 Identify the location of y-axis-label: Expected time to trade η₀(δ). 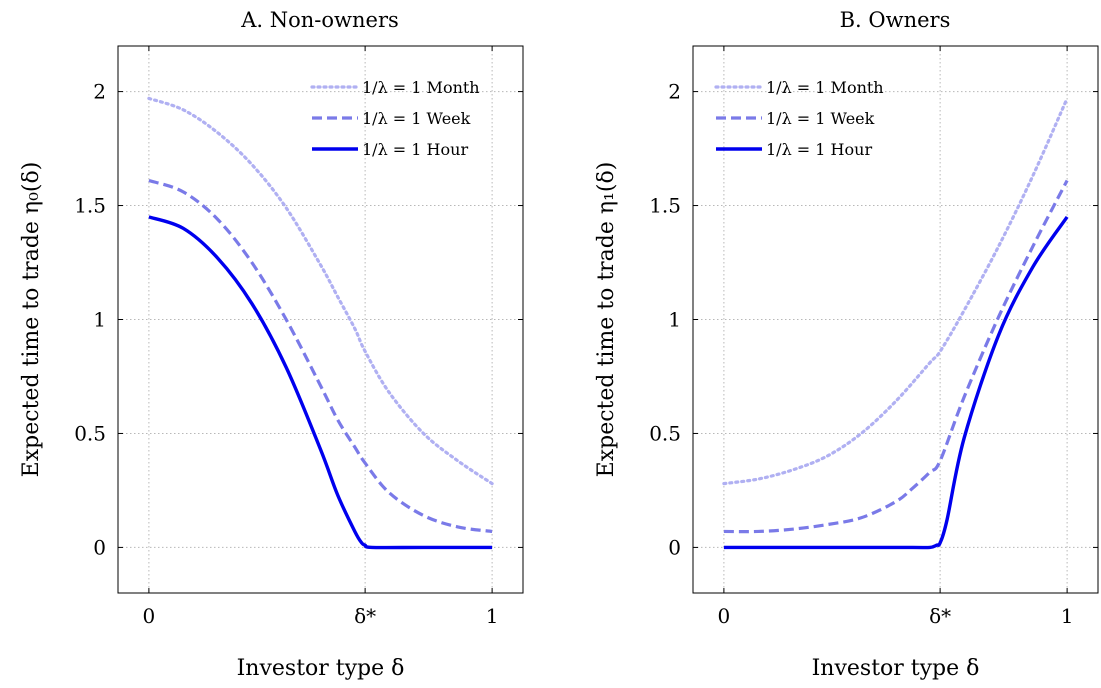
(31, 320).